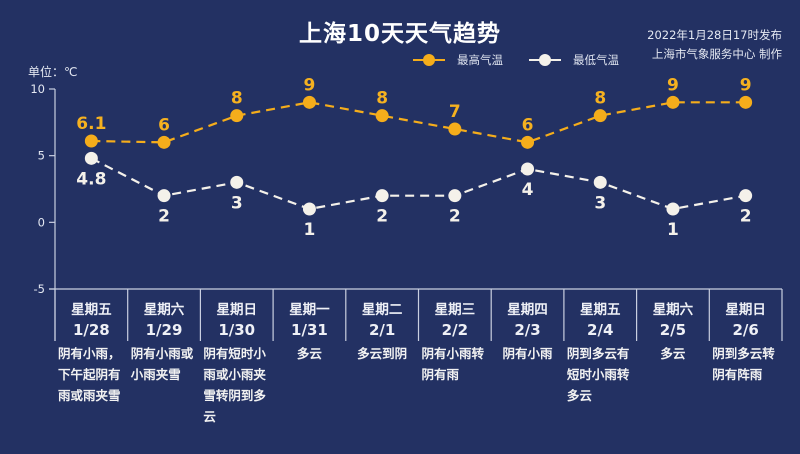 This screenshot has width=800, height=454. I want to click on description-line: 雪转阴到多, so click(234, 395).